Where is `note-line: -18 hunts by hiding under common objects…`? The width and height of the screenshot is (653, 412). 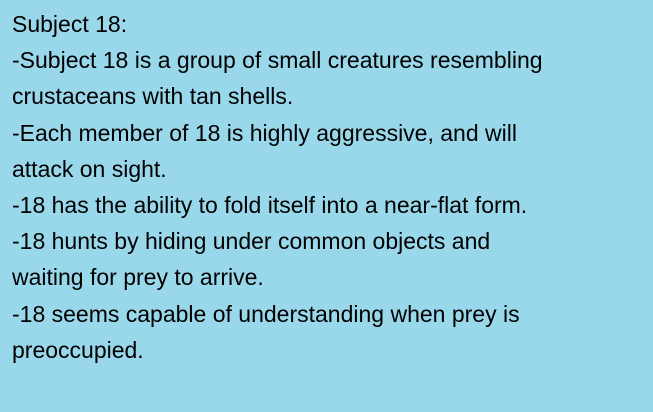
note-line: -18 hunts by hiding under common objects… is located at coordinates (251, 241).